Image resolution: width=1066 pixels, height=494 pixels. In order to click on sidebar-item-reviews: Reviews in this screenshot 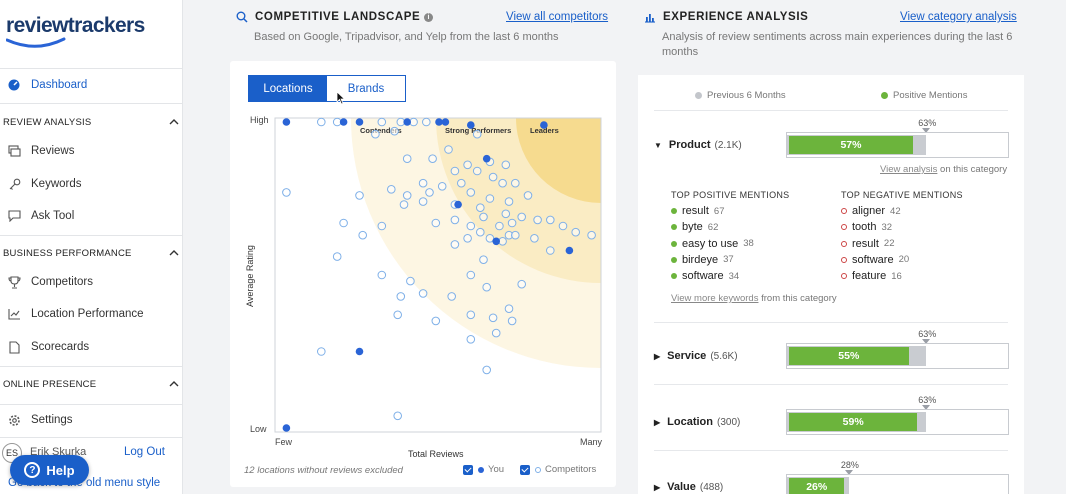, I will do `click(91, 151)`.